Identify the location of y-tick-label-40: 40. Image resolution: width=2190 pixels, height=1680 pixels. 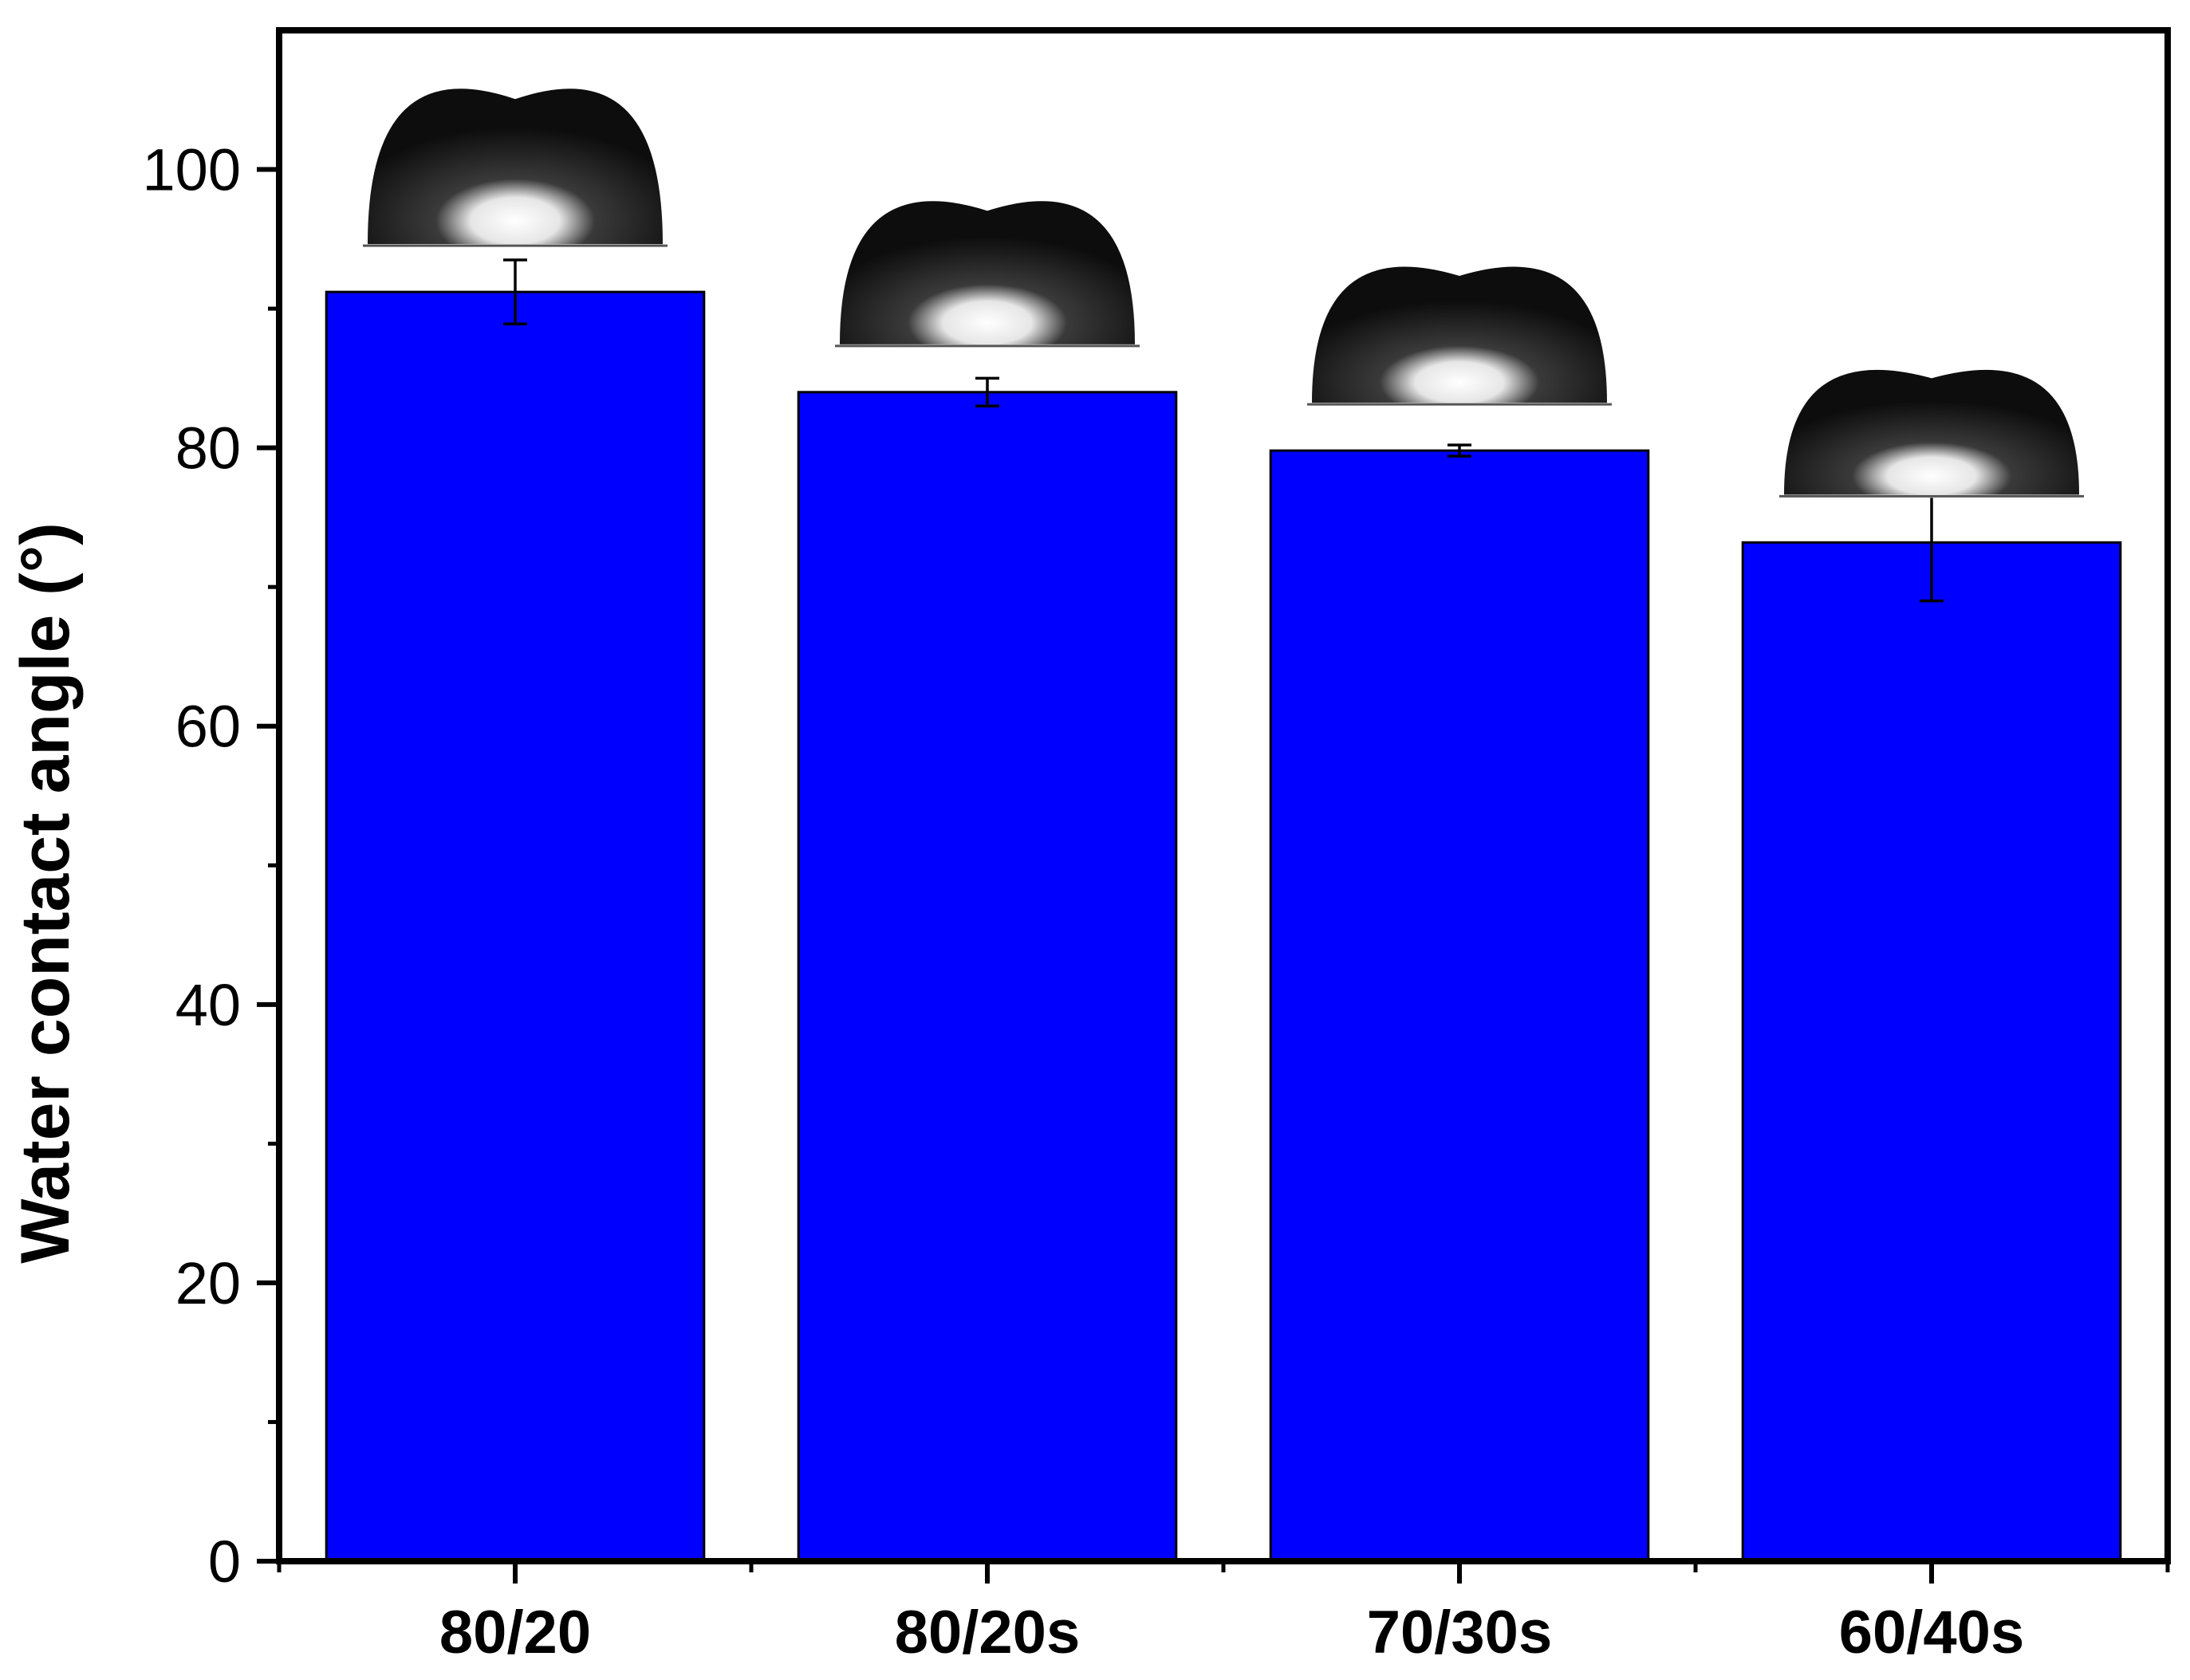
(208, 1005).